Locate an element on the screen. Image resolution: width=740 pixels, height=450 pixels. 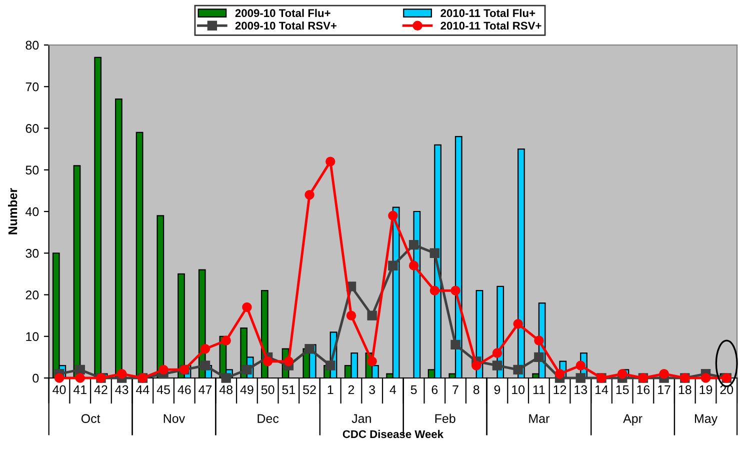
y-axis-title: Number is located at coordinates (13, 211).